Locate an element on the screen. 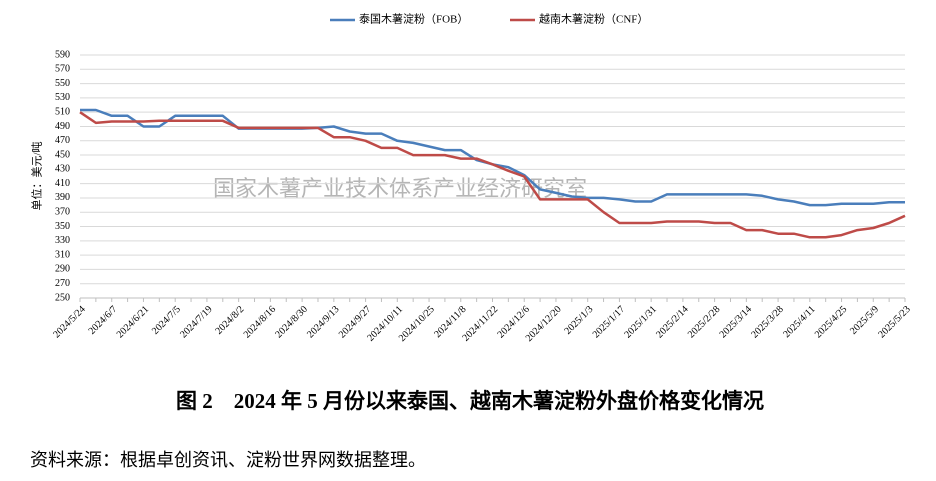 The height and width of the screenshot is (481, 936). y-tick-label: 470 is located at coordinates (62, 140).